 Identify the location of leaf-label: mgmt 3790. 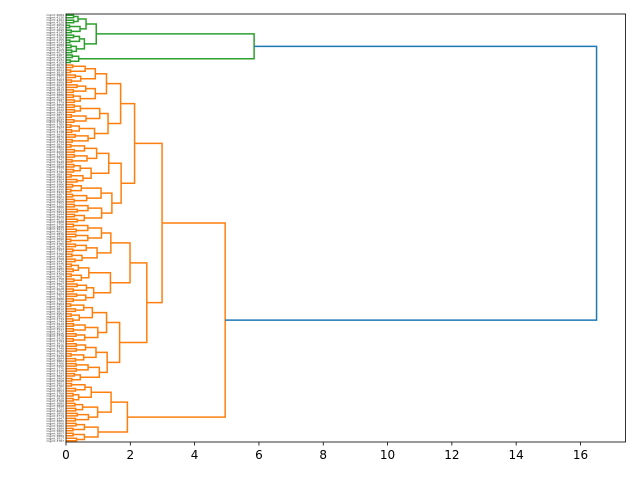
(55, 301).